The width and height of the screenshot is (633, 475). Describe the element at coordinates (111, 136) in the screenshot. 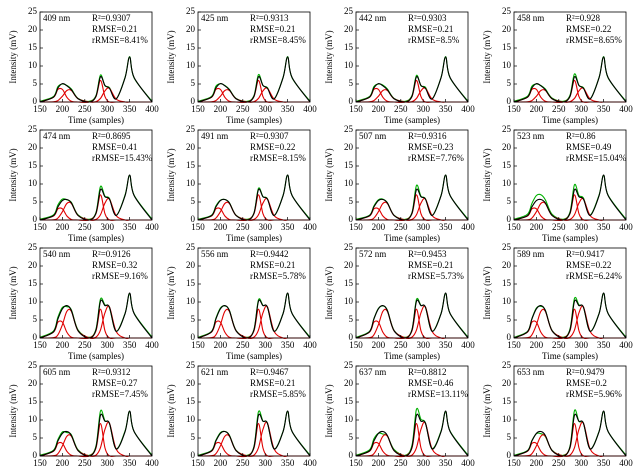

I see `annotation: R²=0.8695` at that location.